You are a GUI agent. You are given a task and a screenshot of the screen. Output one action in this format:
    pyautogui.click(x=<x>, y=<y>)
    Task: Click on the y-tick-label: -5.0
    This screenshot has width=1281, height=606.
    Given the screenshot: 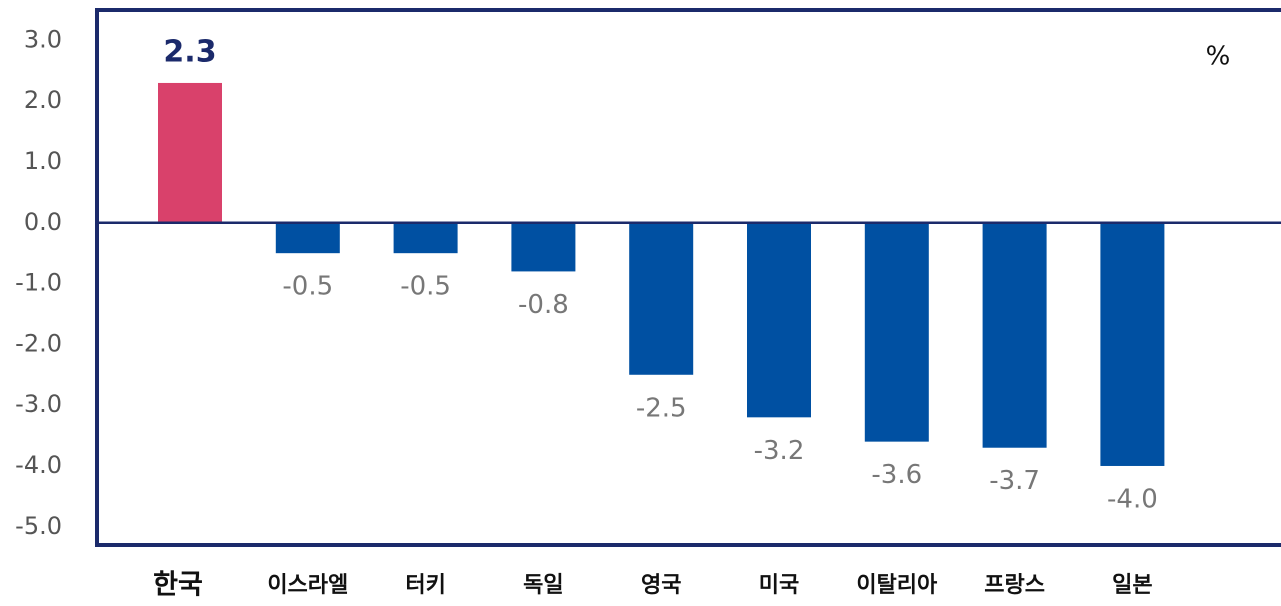 What is the action you would take?
    pyautogui.click(x=38, y=526)
    